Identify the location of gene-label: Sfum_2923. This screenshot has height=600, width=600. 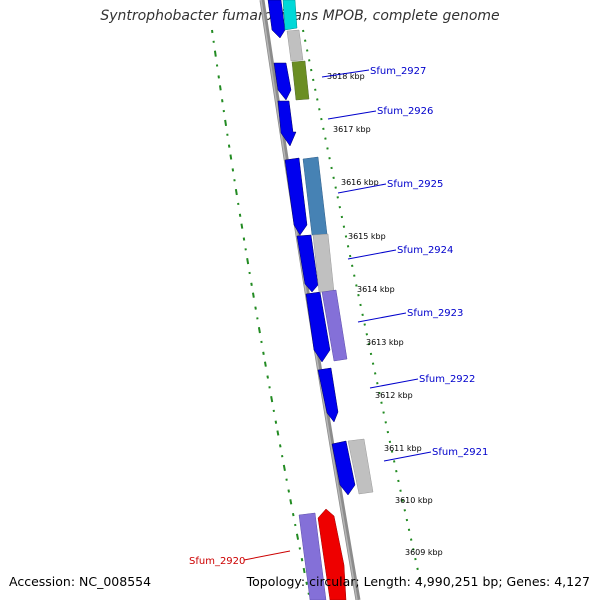
(435, 313).